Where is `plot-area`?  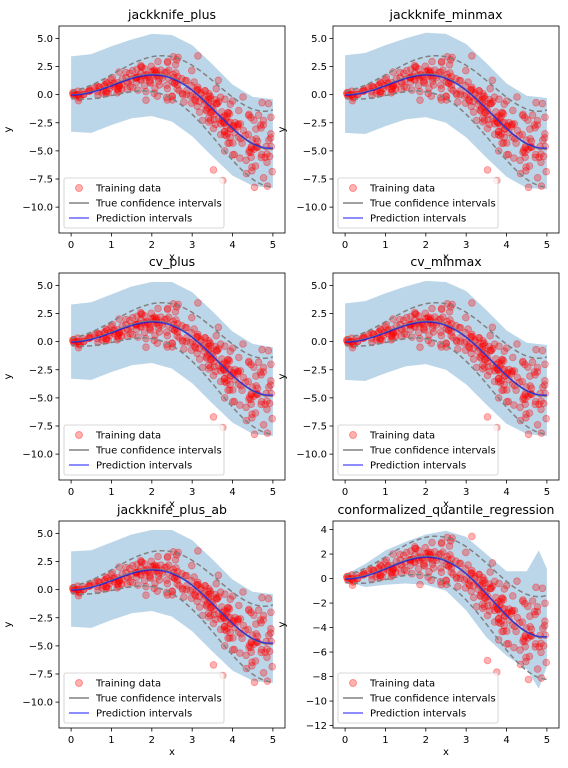
plot-area is located at coordinates (446, 359).